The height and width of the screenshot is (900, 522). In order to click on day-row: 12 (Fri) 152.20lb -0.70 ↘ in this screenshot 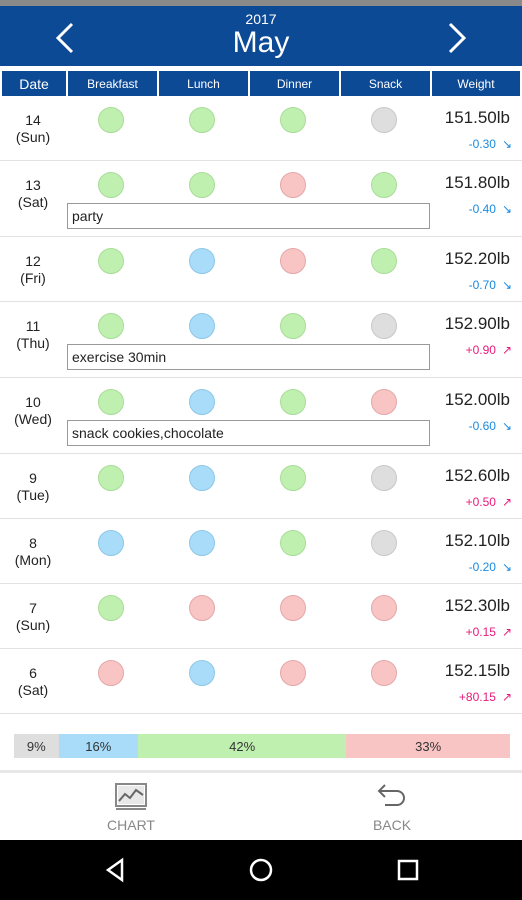, I will do `click(261, 269)`.